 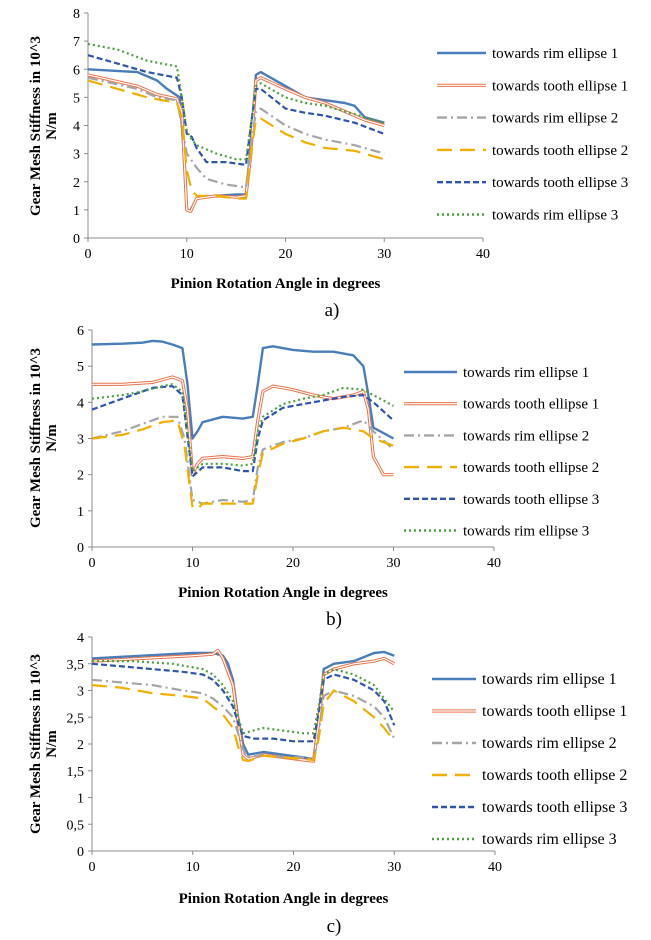 I want to click on figure-caption: b), so click(x=334, y=619).